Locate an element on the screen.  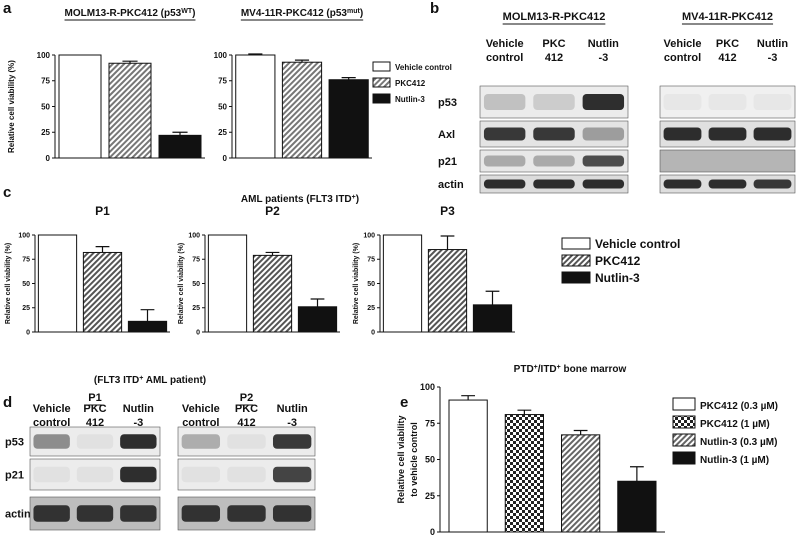
subplot-title-part: P1 is located at coordinates (102, 211).